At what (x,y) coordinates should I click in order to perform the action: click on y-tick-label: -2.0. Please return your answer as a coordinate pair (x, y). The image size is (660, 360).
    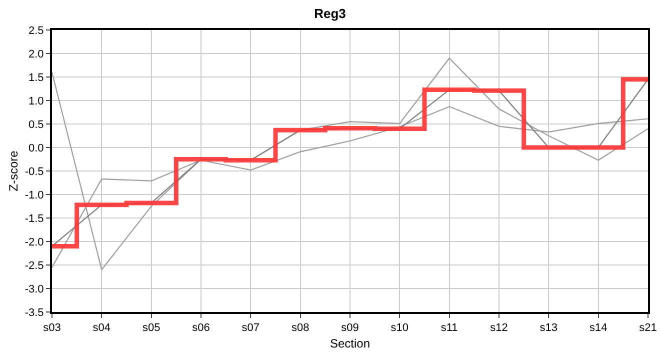
    Looking at the image, I should click on (34, 242).